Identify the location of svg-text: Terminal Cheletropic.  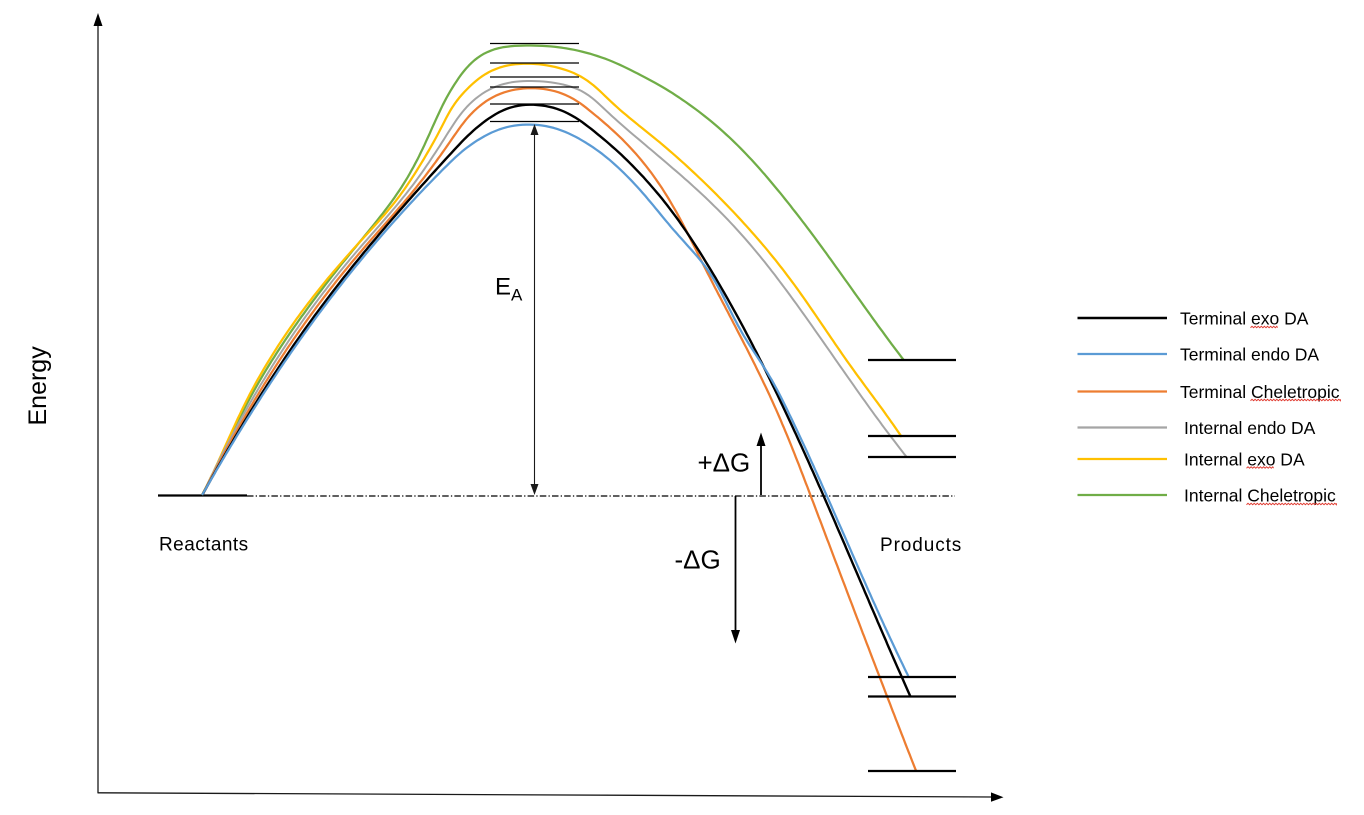
(1260, 392).